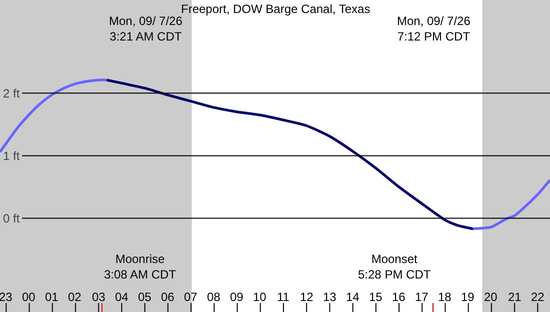 The image size is (550, 312). I want to click on y-tick-label: 2 ft, so click(11, 93).